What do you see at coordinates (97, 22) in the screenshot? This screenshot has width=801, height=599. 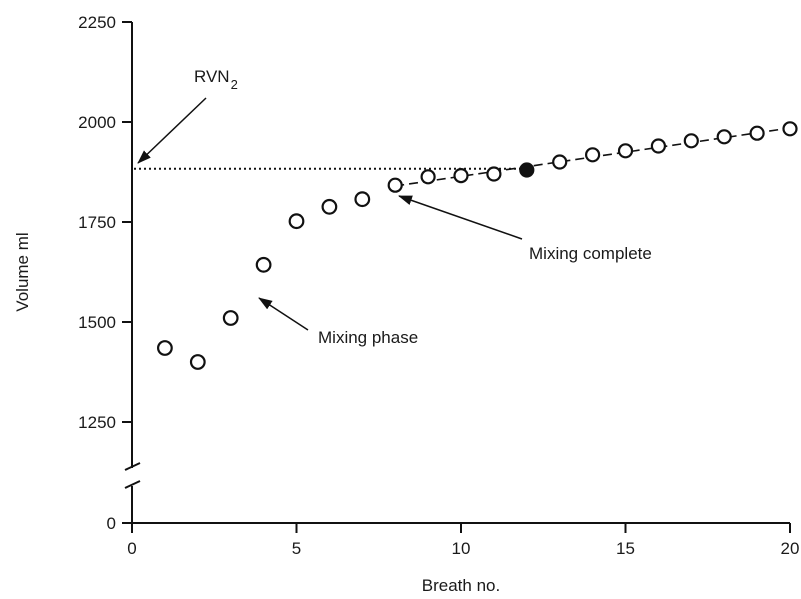 I see `y-tick-label: 2250` at bounding box center [97, 22].